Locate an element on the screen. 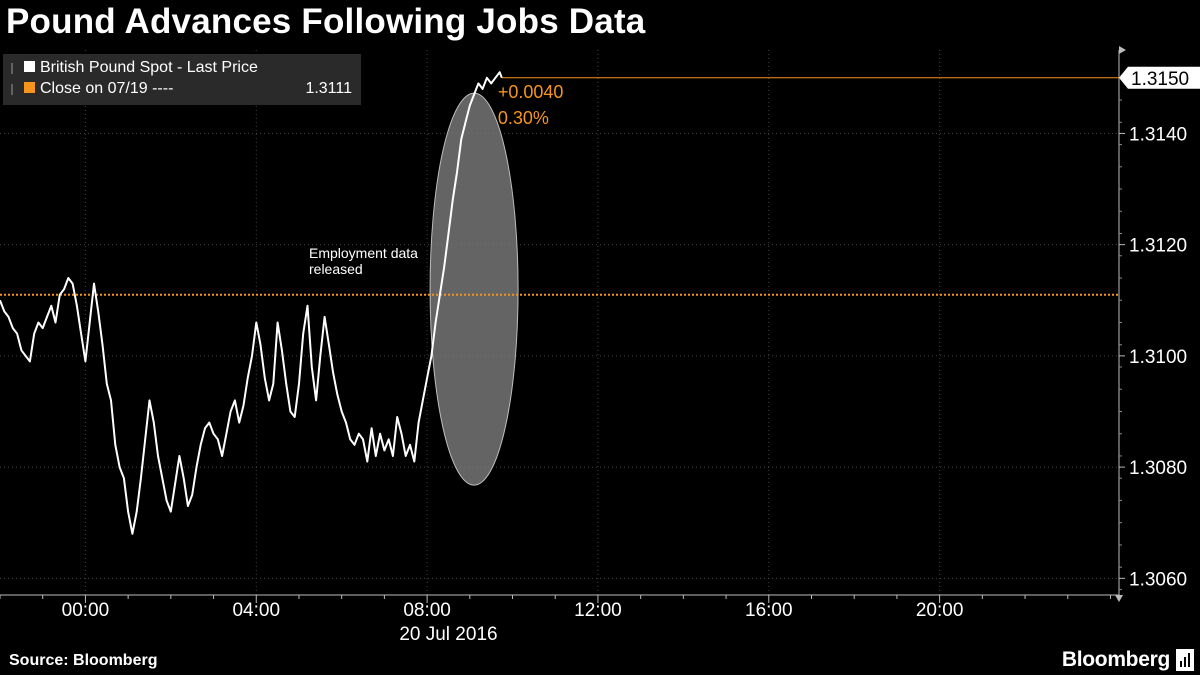 The image size is (1200, 675). bloomberg-bars-icon is located at coordinates (1185, 660).